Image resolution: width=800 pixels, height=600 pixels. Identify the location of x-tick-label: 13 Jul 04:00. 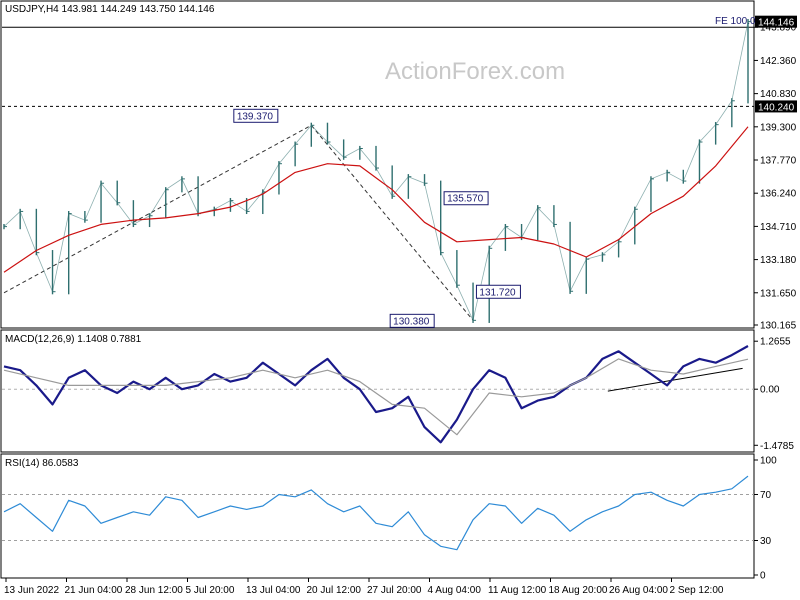
(273, 590).